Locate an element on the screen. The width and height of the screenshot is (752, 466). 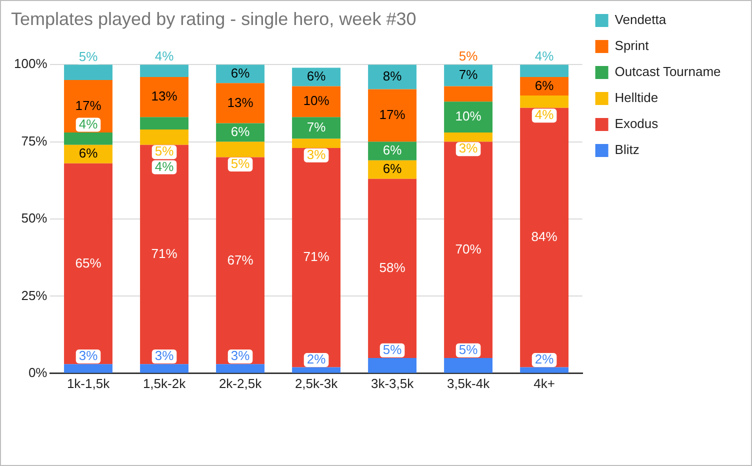
x-tick-label: 4k+ is located at coordinates (544, 383).